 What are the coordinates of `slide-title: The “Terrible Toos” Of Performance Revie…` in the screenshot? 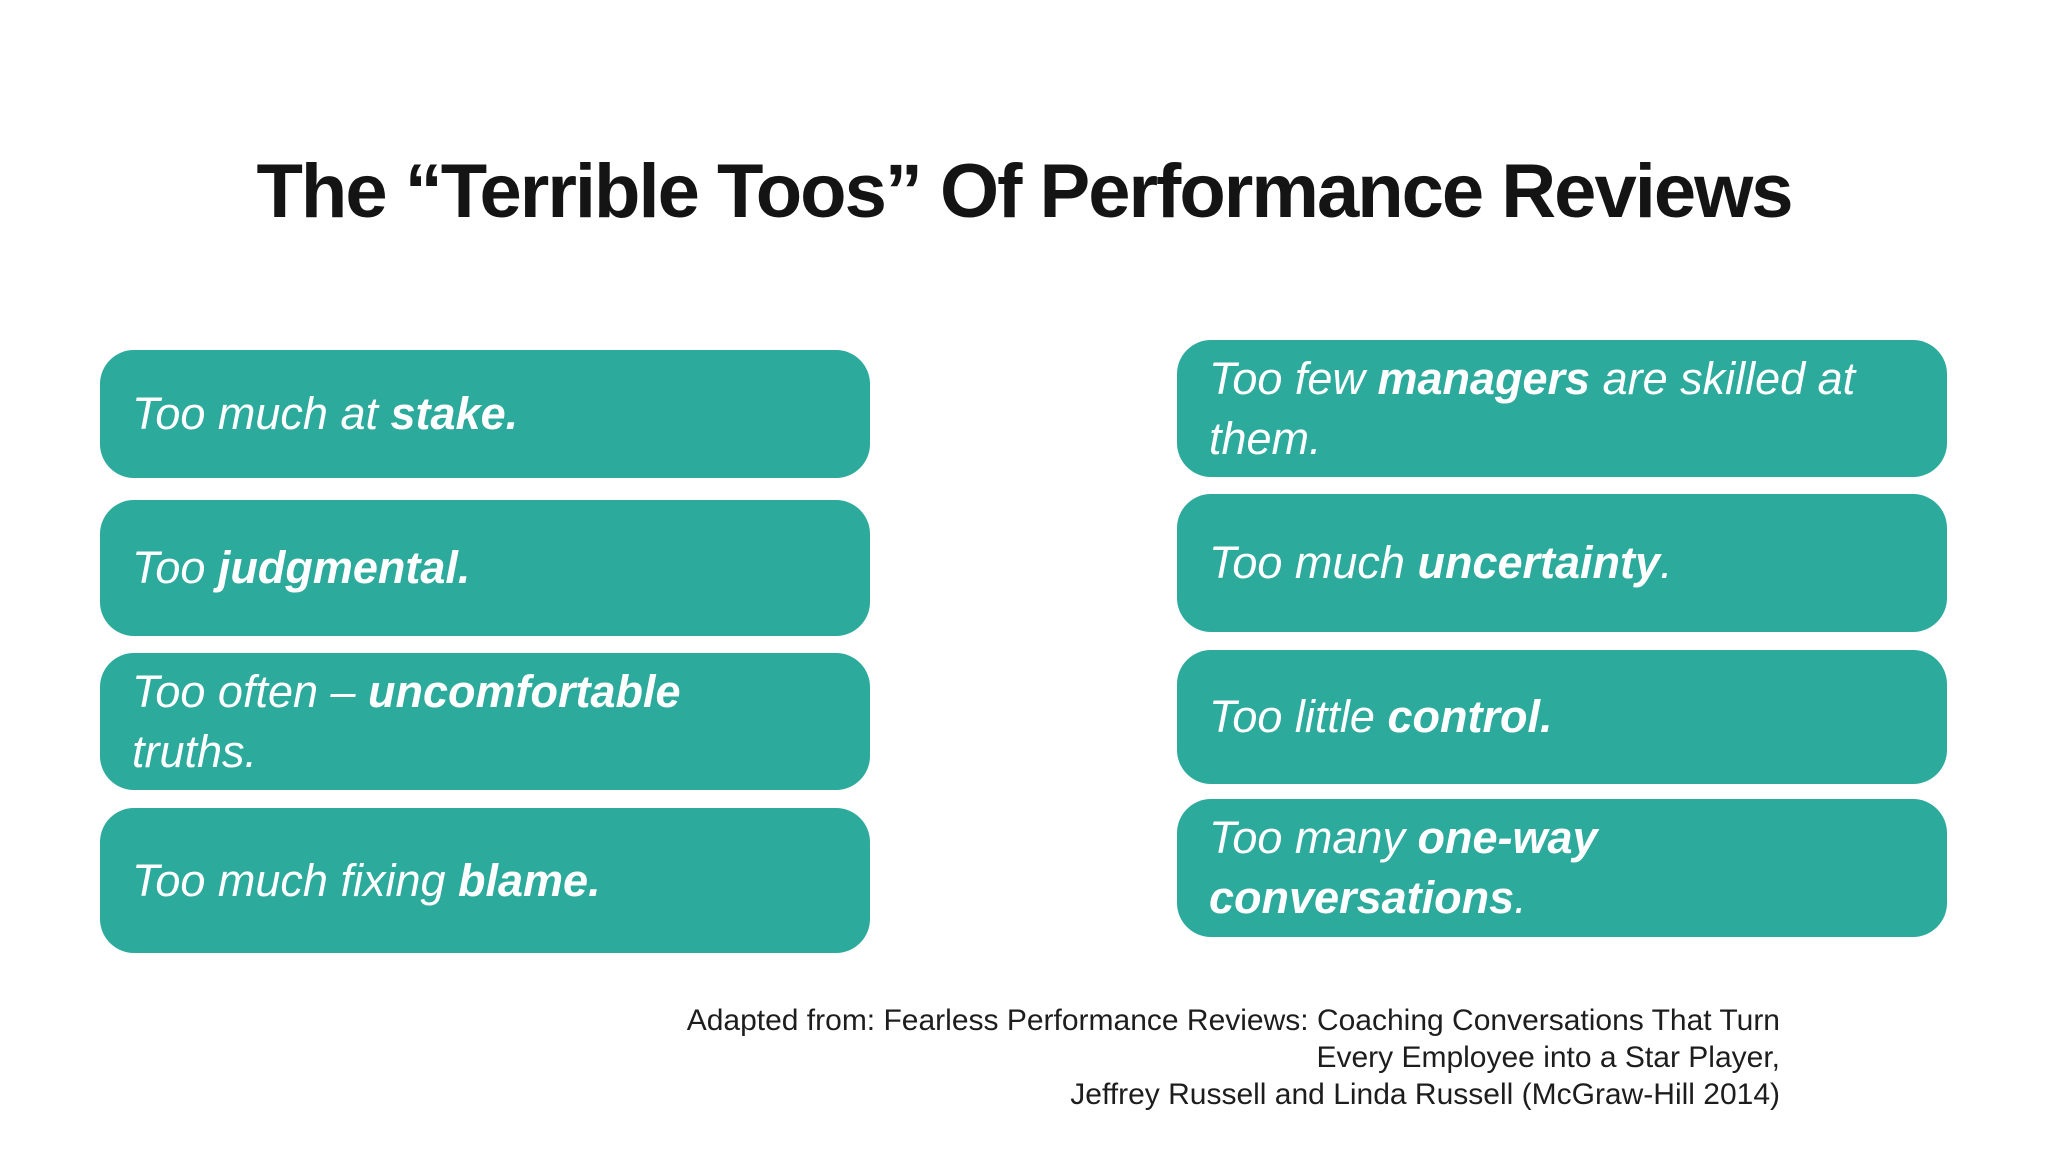 It's located at (1025, 191).